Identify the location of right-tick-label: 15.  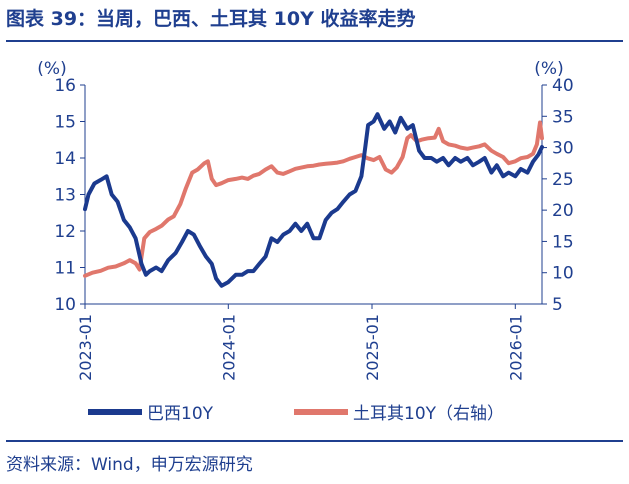
(563, 242).